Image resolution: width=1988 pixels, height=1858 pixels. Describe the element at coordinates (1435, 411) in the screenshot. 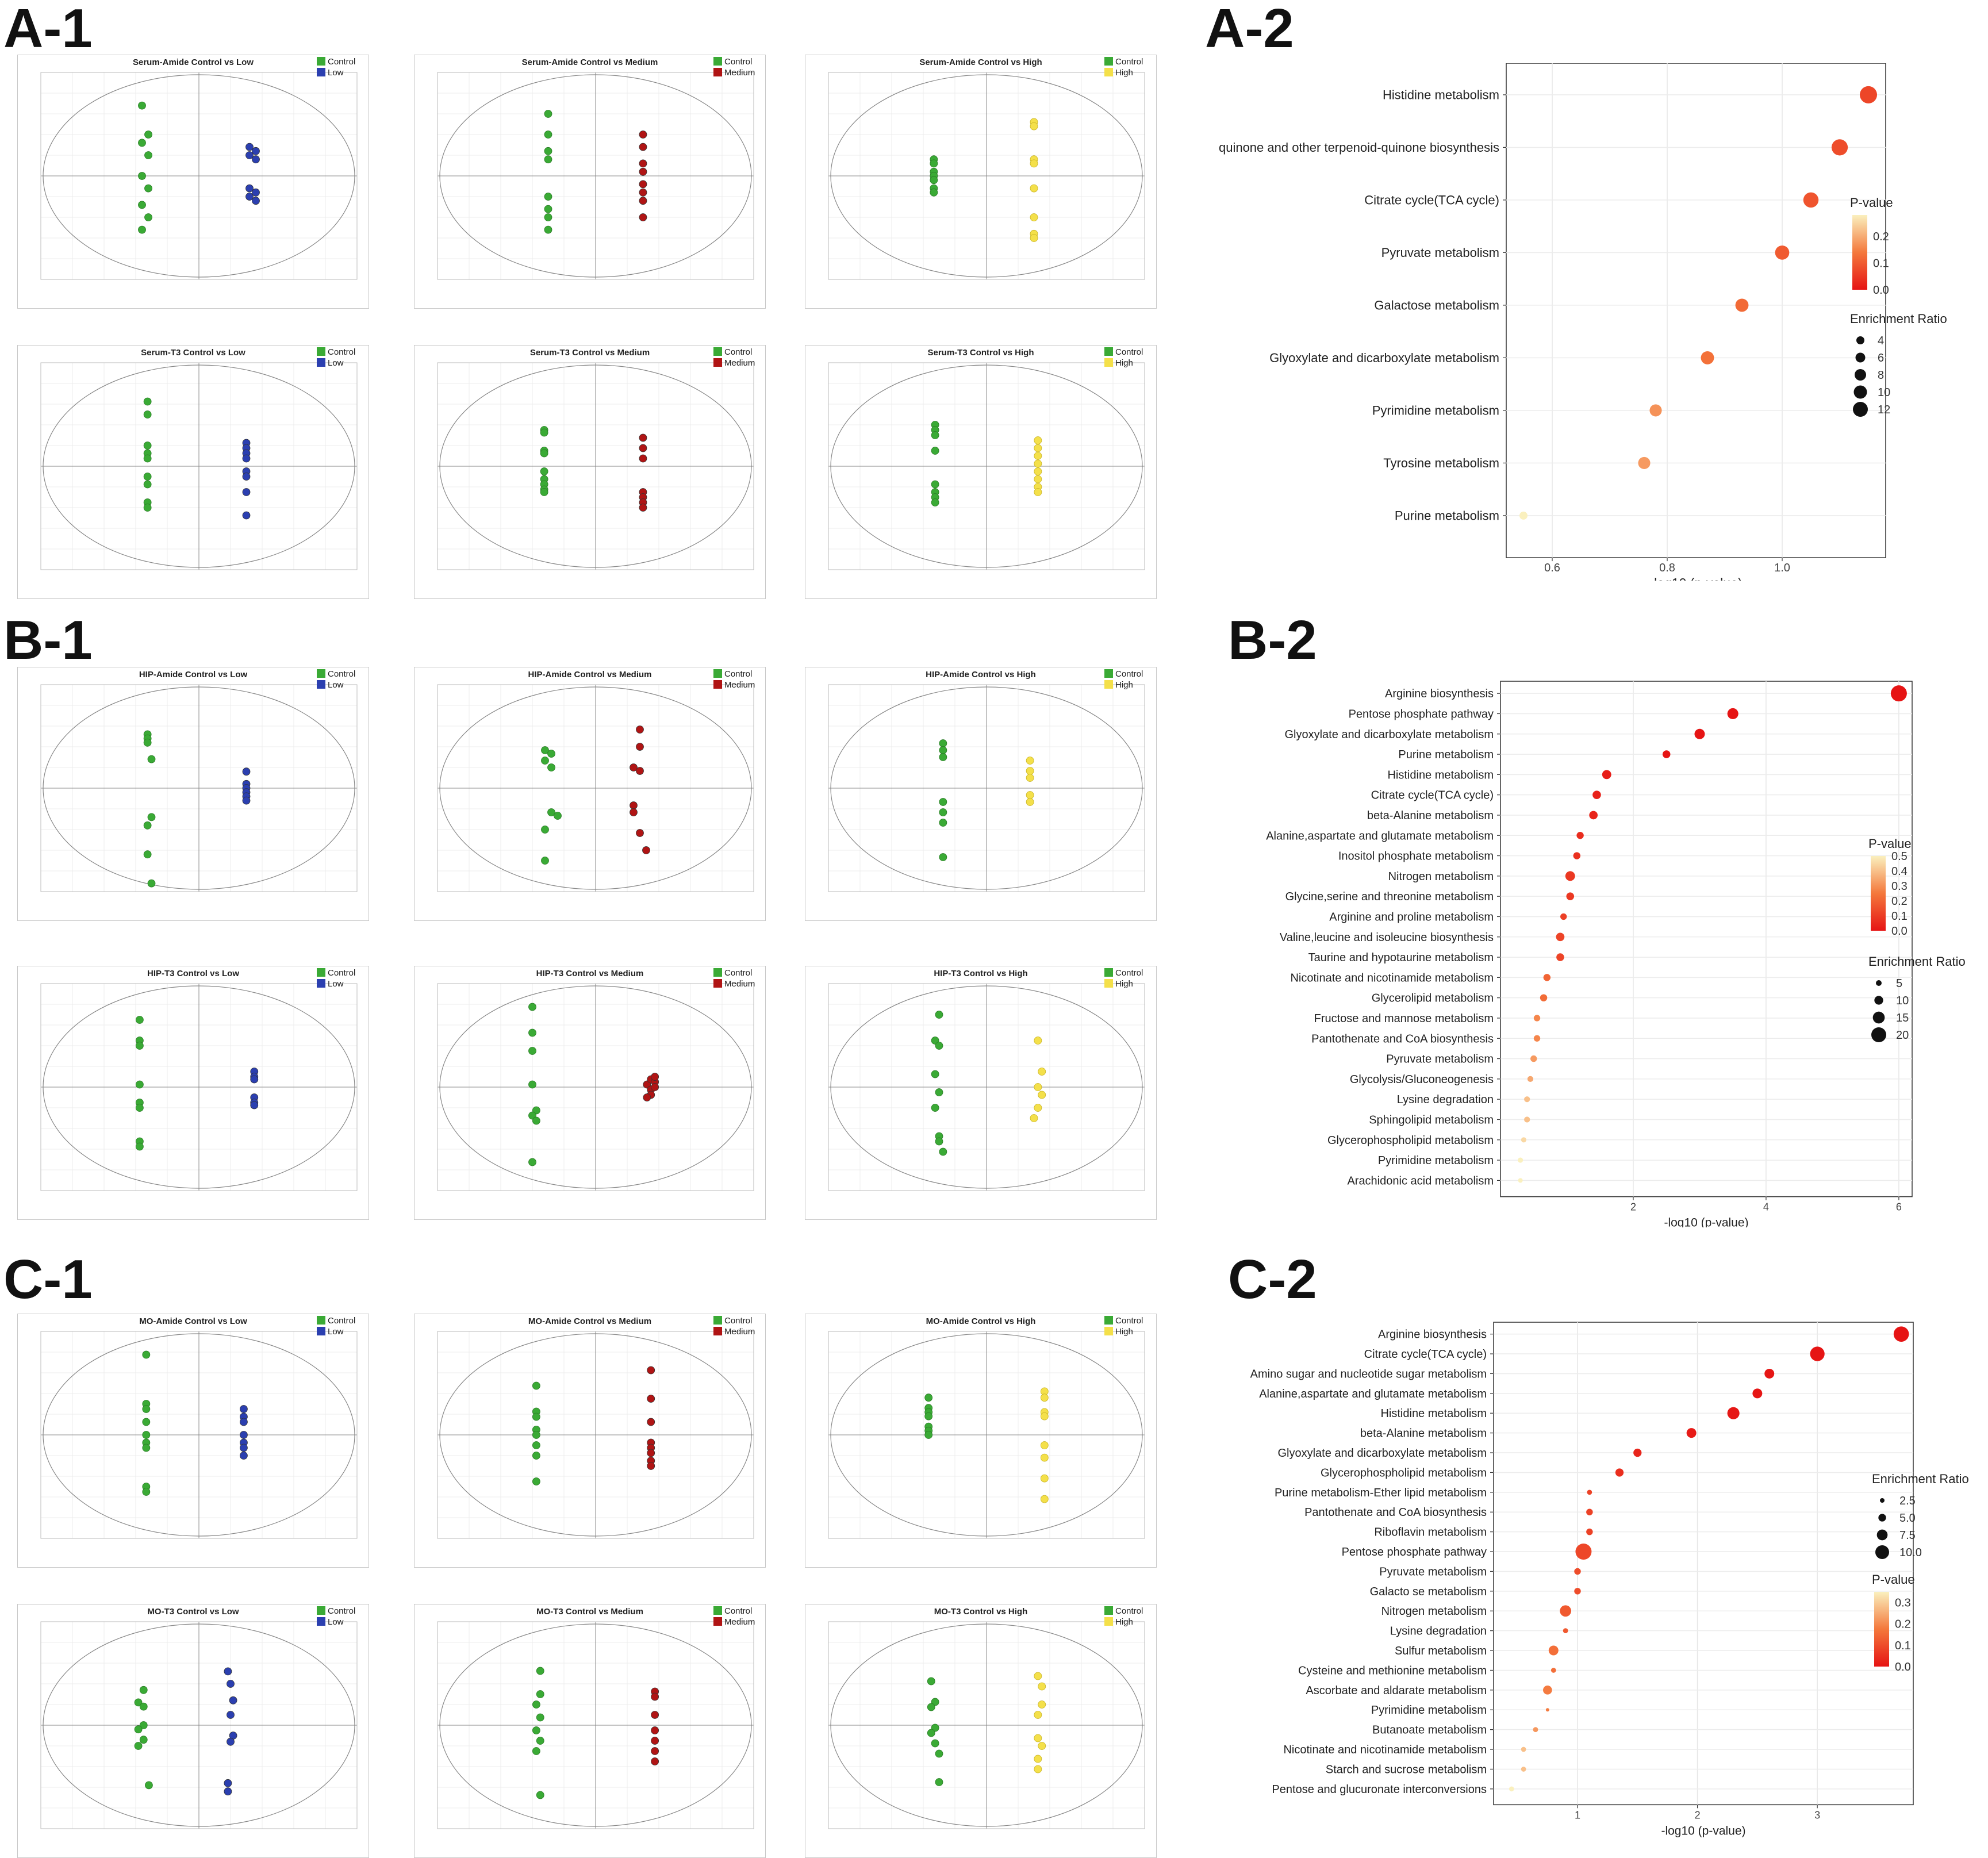

I see `pathway-label: Pyrimidine metabolism` at that location.